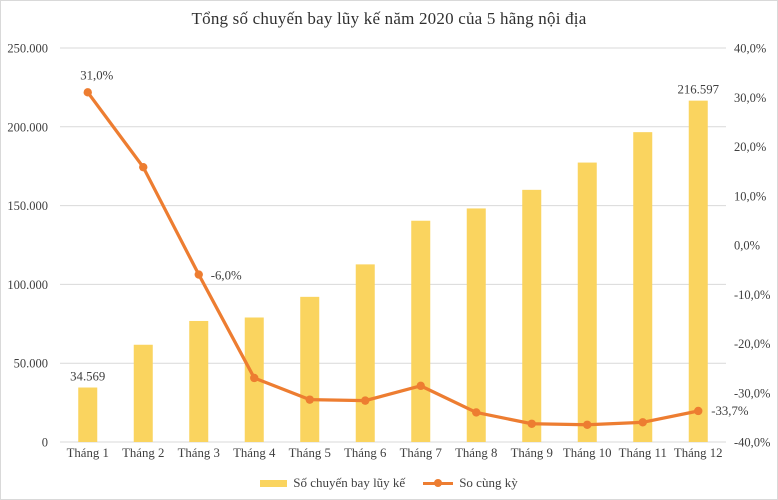 This screenshot has height=500, width=778. What do you see at coordinates (747, 246) in the screenshot?
I see `right-axis-tick-label: 0,0%` at bounding box center [747, 246].